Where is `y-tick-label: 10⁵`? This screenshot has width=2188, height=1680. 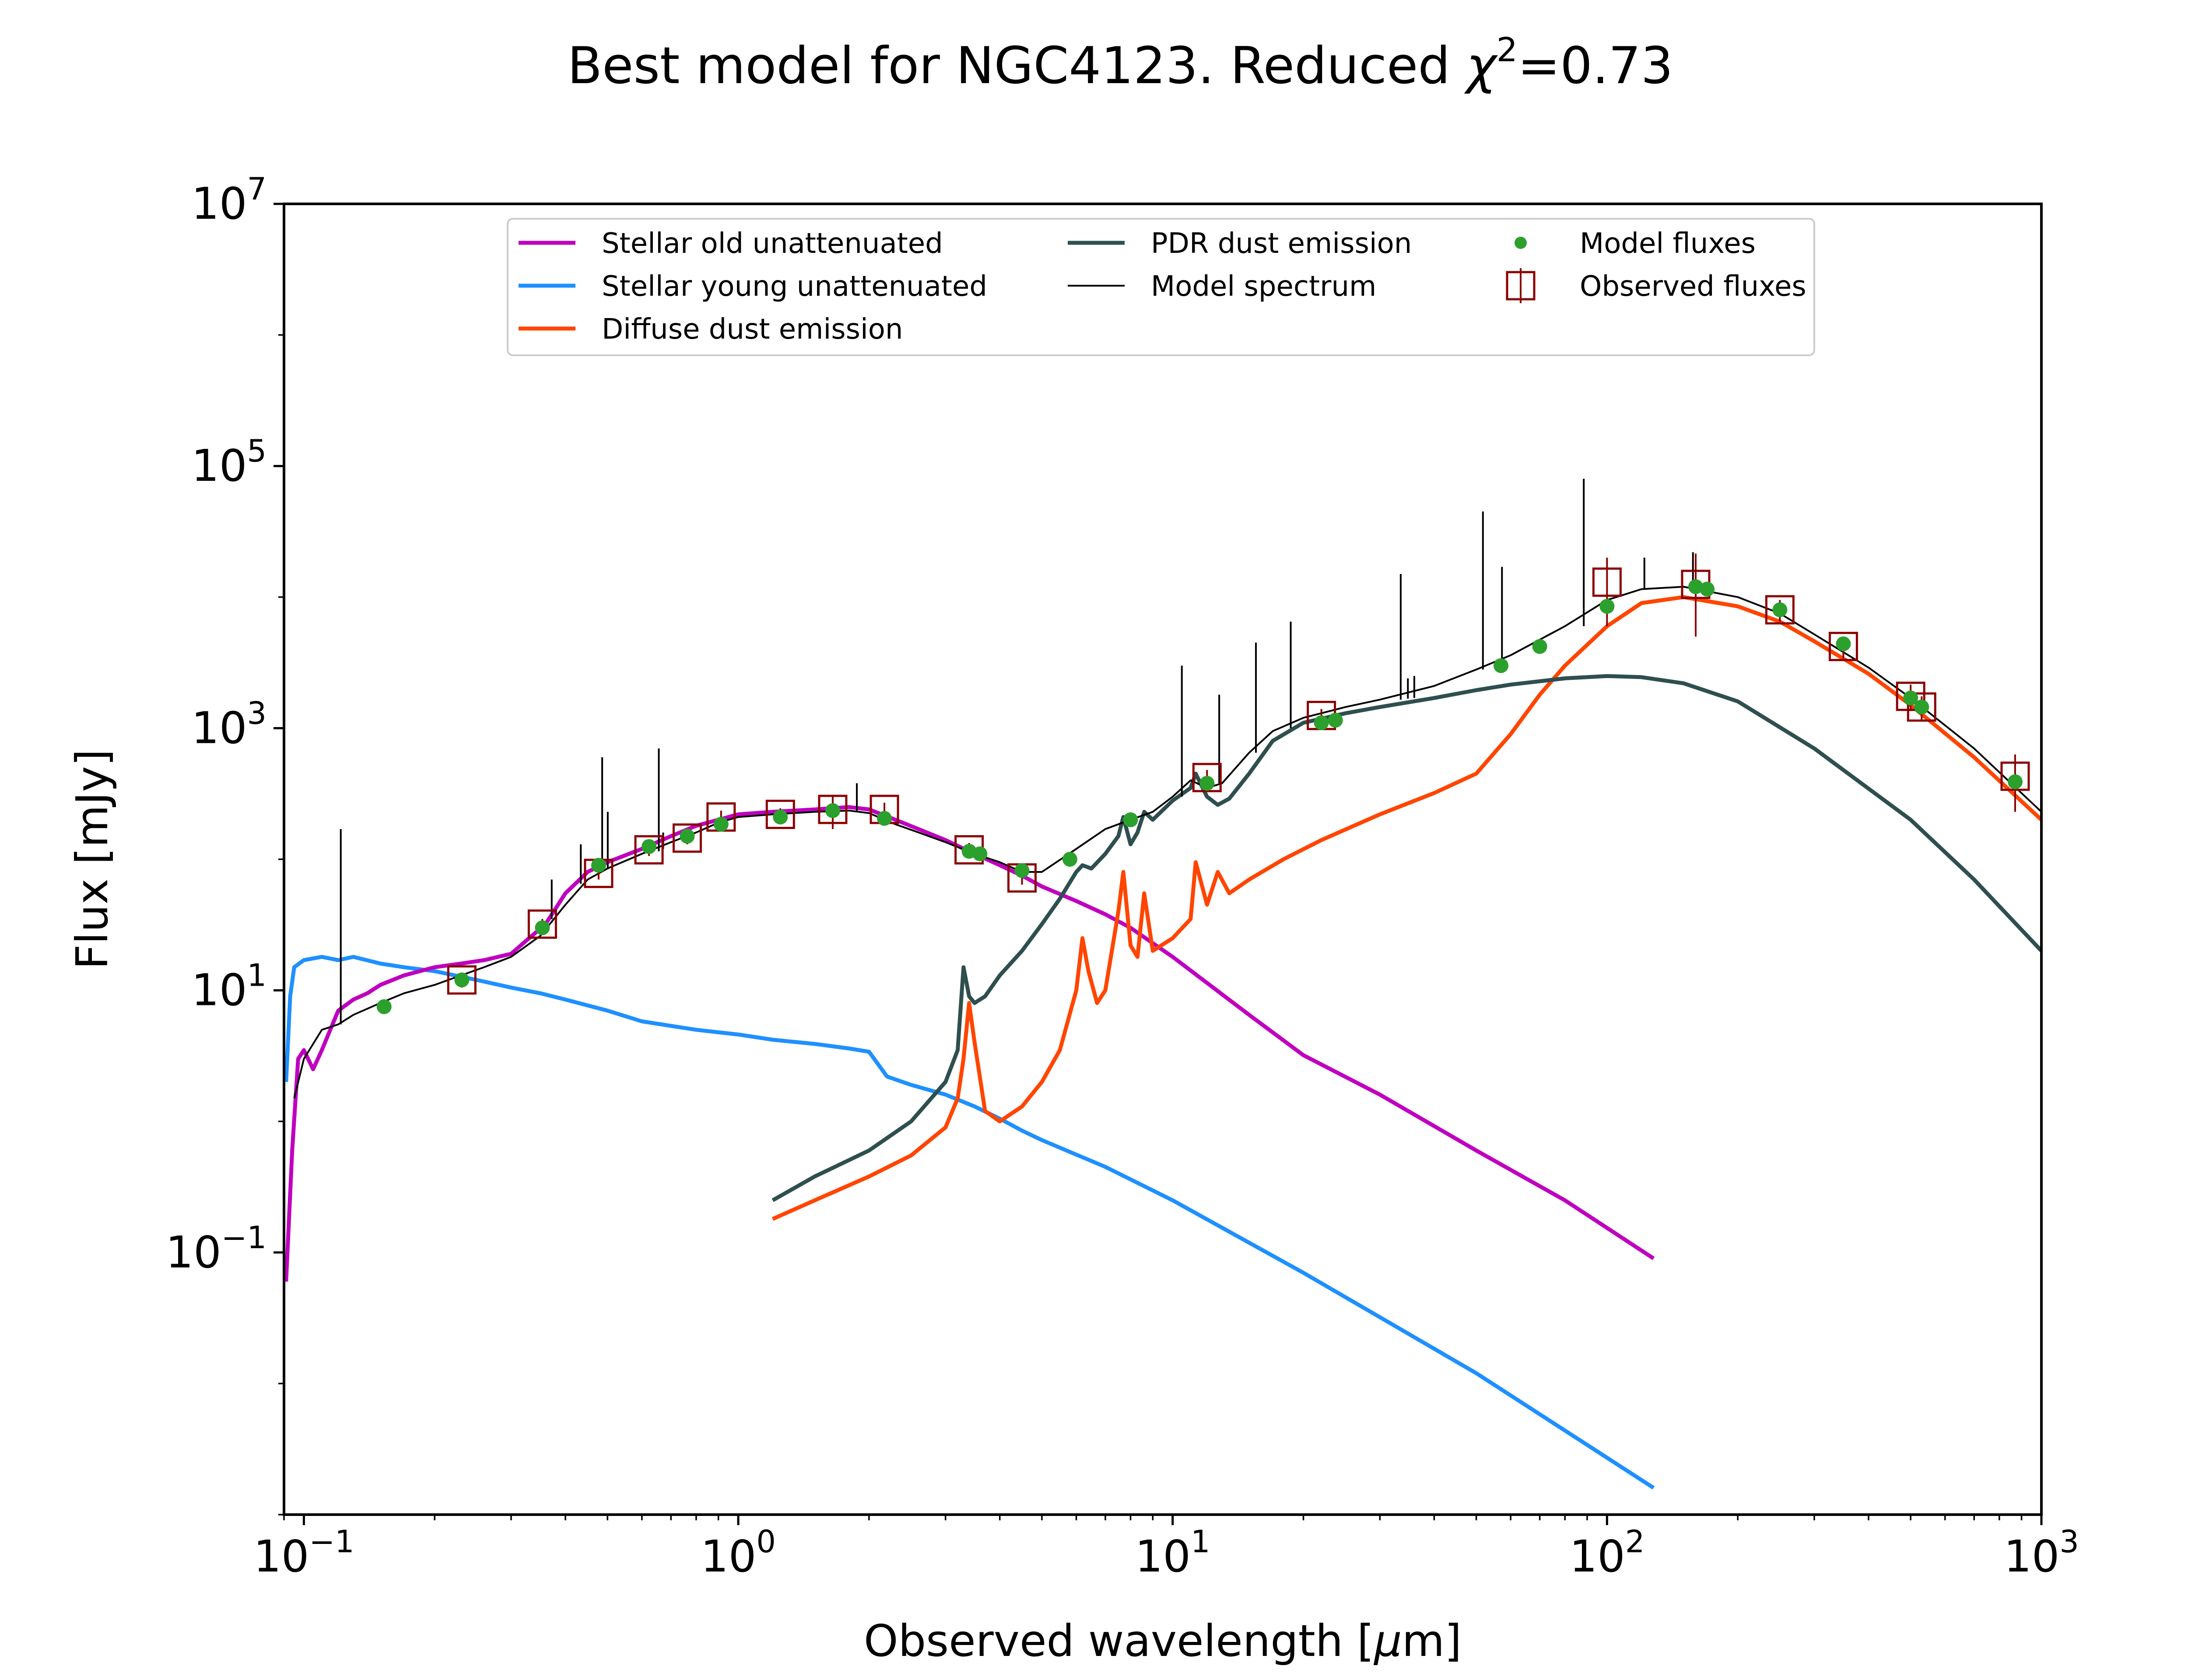 y-tick-label: 10⁵ is located at coordinates (228, 462).